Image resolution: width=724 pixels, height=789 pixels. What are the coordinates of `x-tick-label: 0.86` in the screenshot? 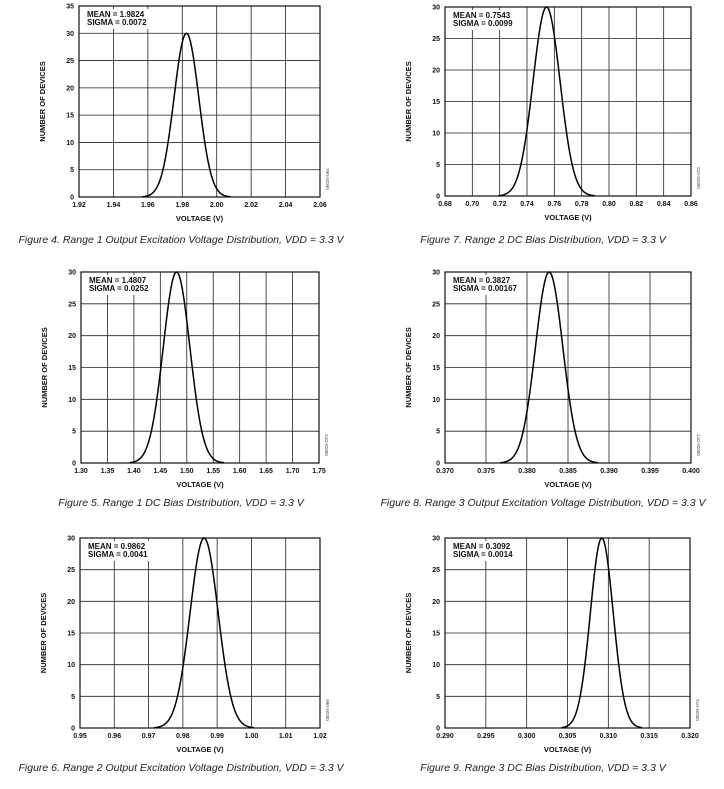 It's located at (691, 204).